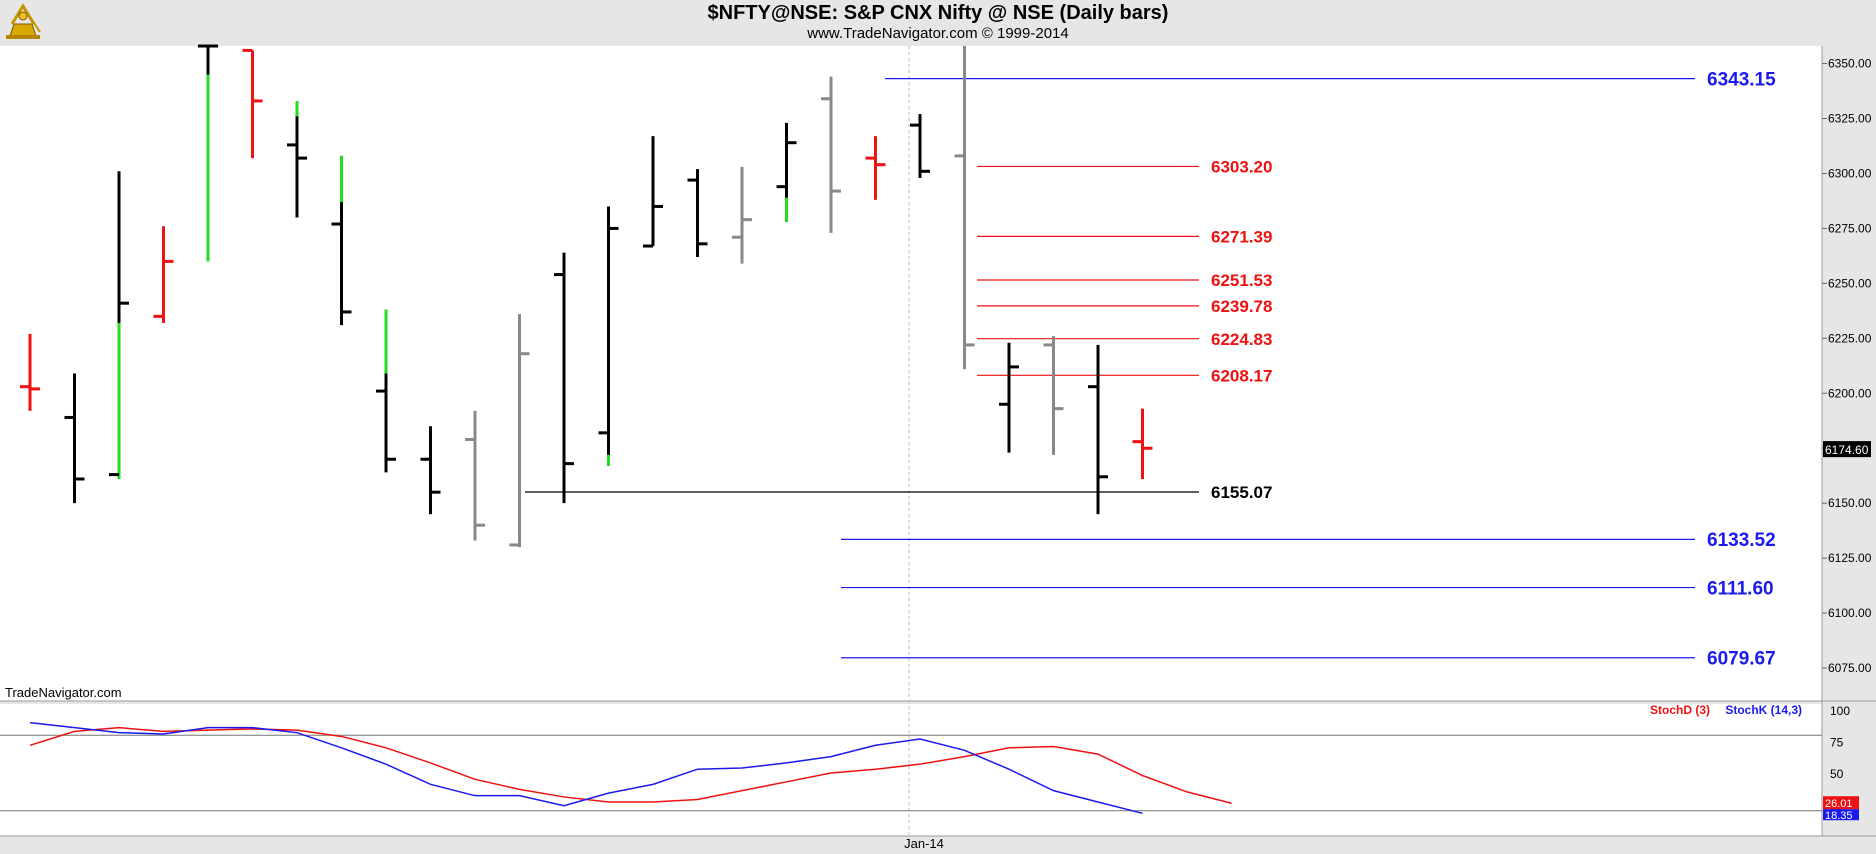  What do you see at coordinates (1241, 339) in the screenshot?
I see `level-label: 6224.83` at bounding box center [1241, 339].